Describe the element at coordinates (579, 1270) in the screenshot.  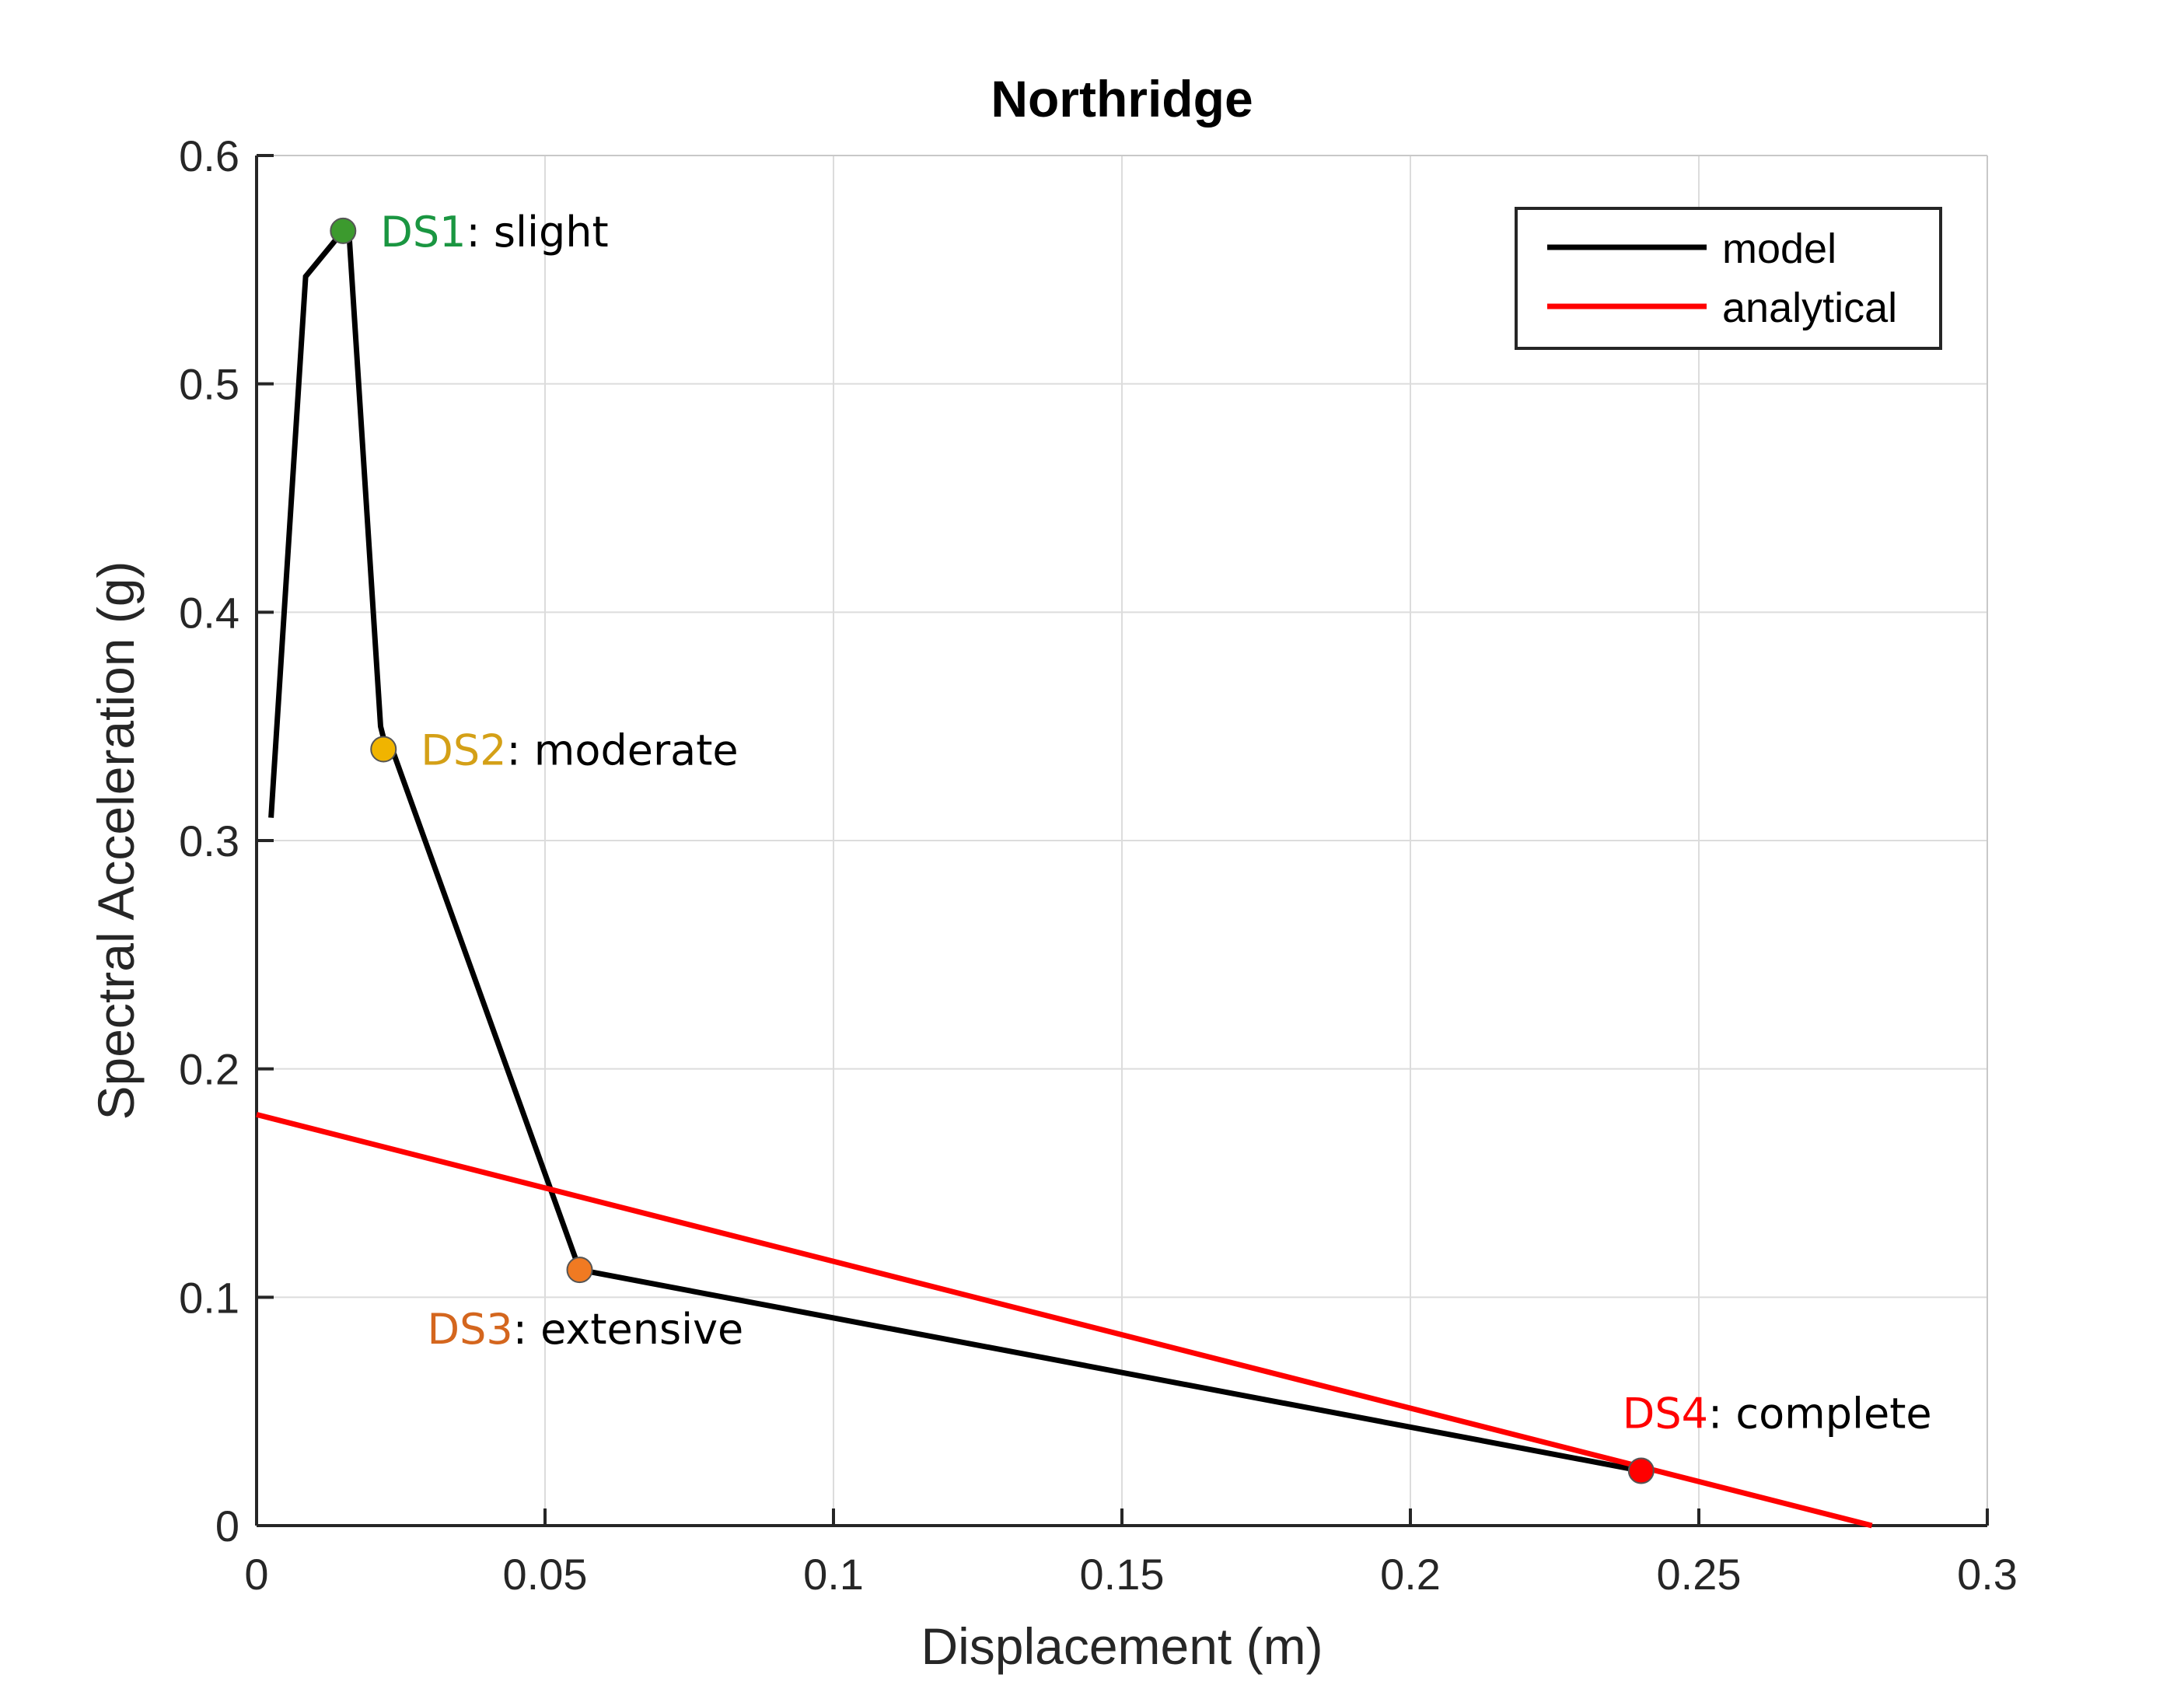
I see `ds3-marker` at that location.